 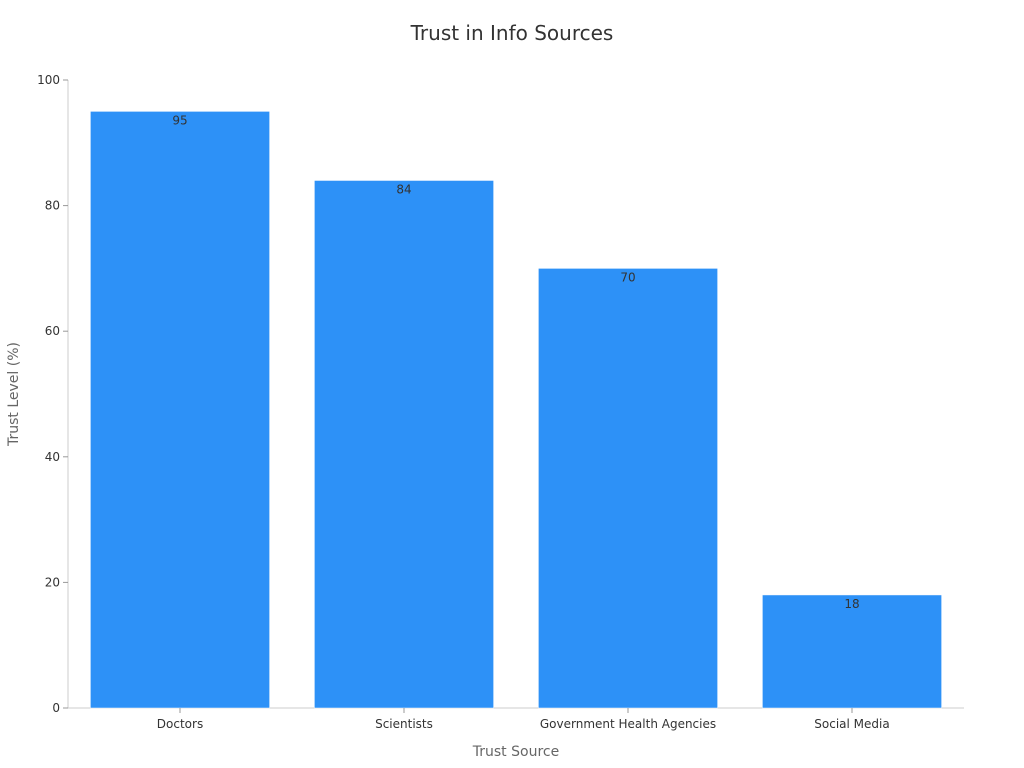 I want to click on bar-value-label: 84, so click(x=403, y=189).